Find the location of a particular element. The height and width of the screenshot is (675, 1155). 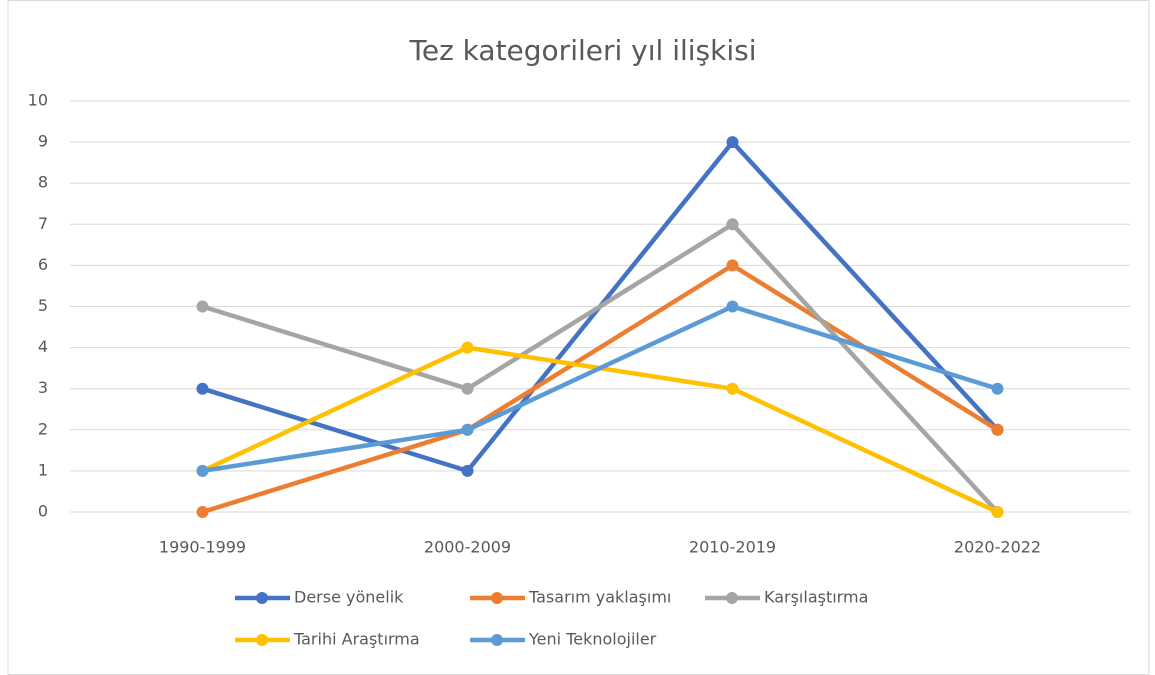

legend-label: Tasarım yaklaşımı is located at coordinates (599, 597).